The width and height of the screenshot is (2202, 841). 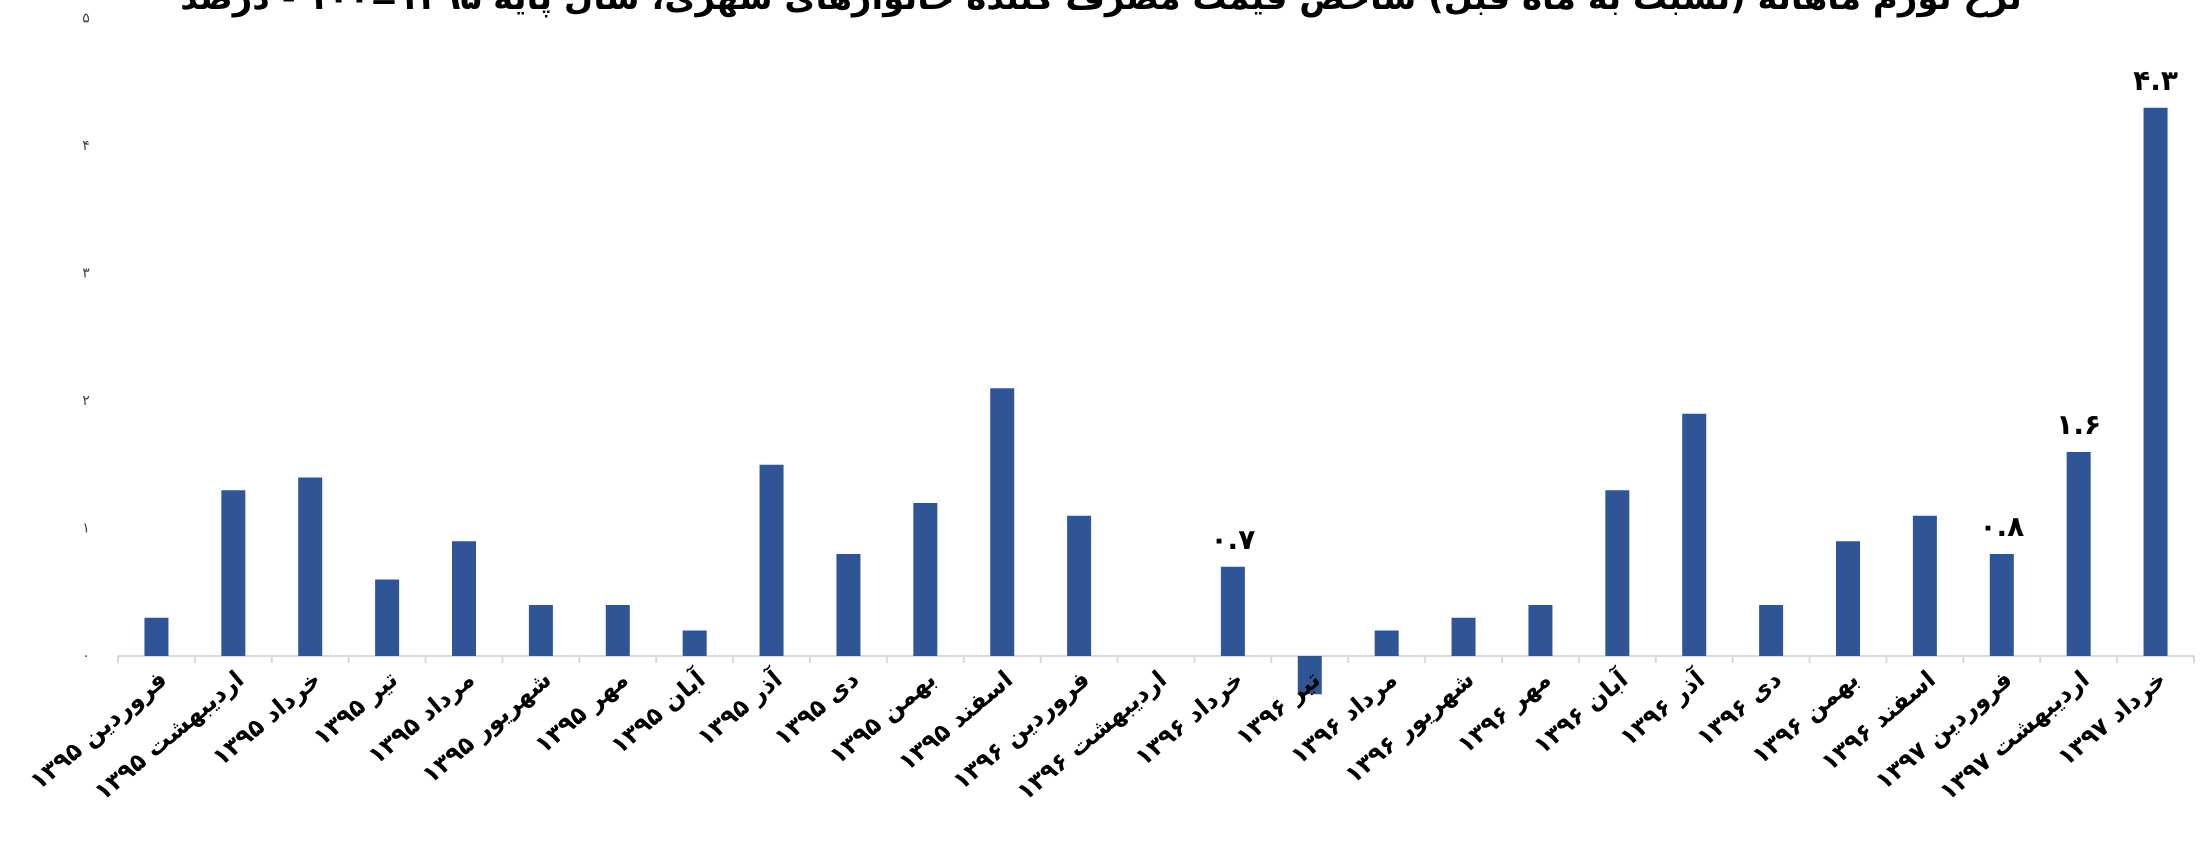 What do you see at coordinates (2155, 80) in the screenshot?
I see `data-label: ۴.۳` at bounding box center [2155, 80].